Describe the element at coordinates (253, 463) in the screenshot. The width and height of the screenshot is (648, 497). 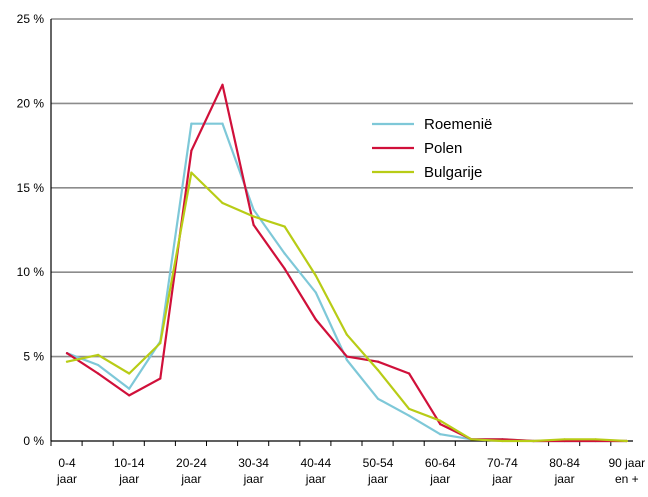
I see `x-tick-label-line: 30-34` at that location.